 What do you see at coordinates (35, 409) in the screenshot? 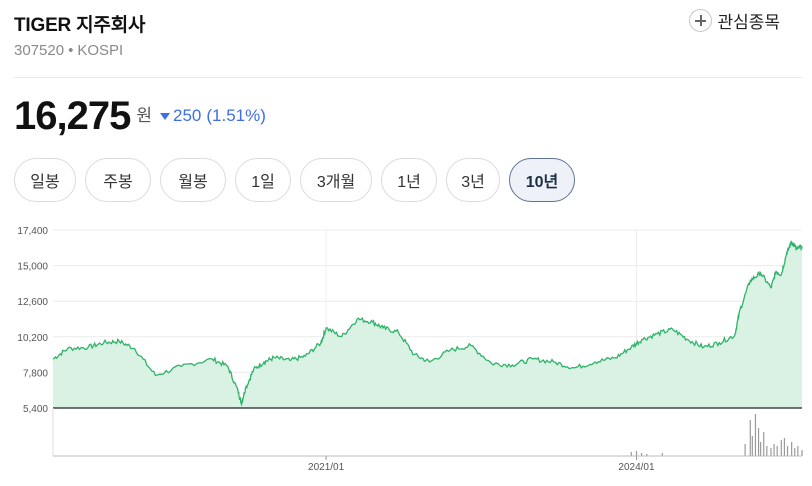
I see `y-tick-label: 5,400` at bounding box center [35, 409].